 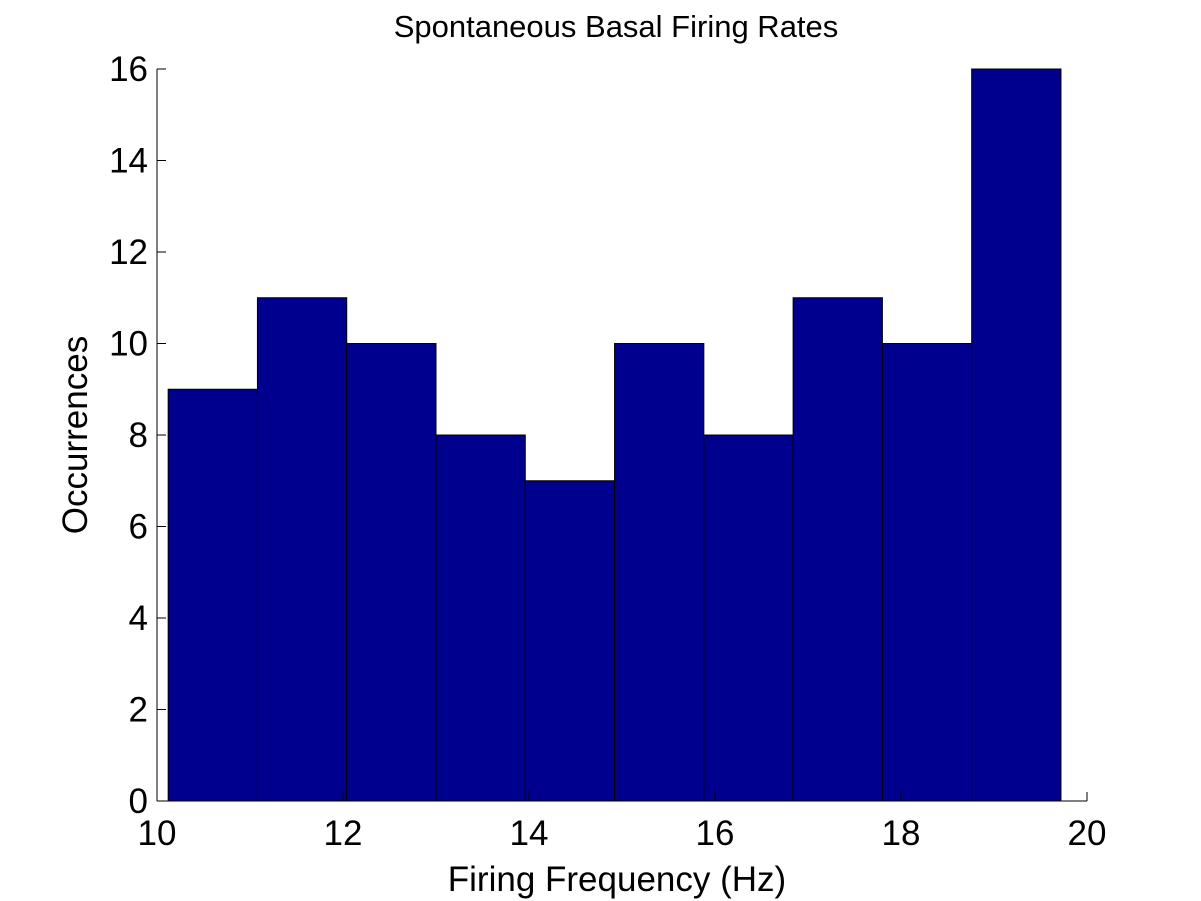 What do you see at coordinates (715, 833) in the screenshot?
I see `x-tick-label: 16` at bounding box center [715, 833].